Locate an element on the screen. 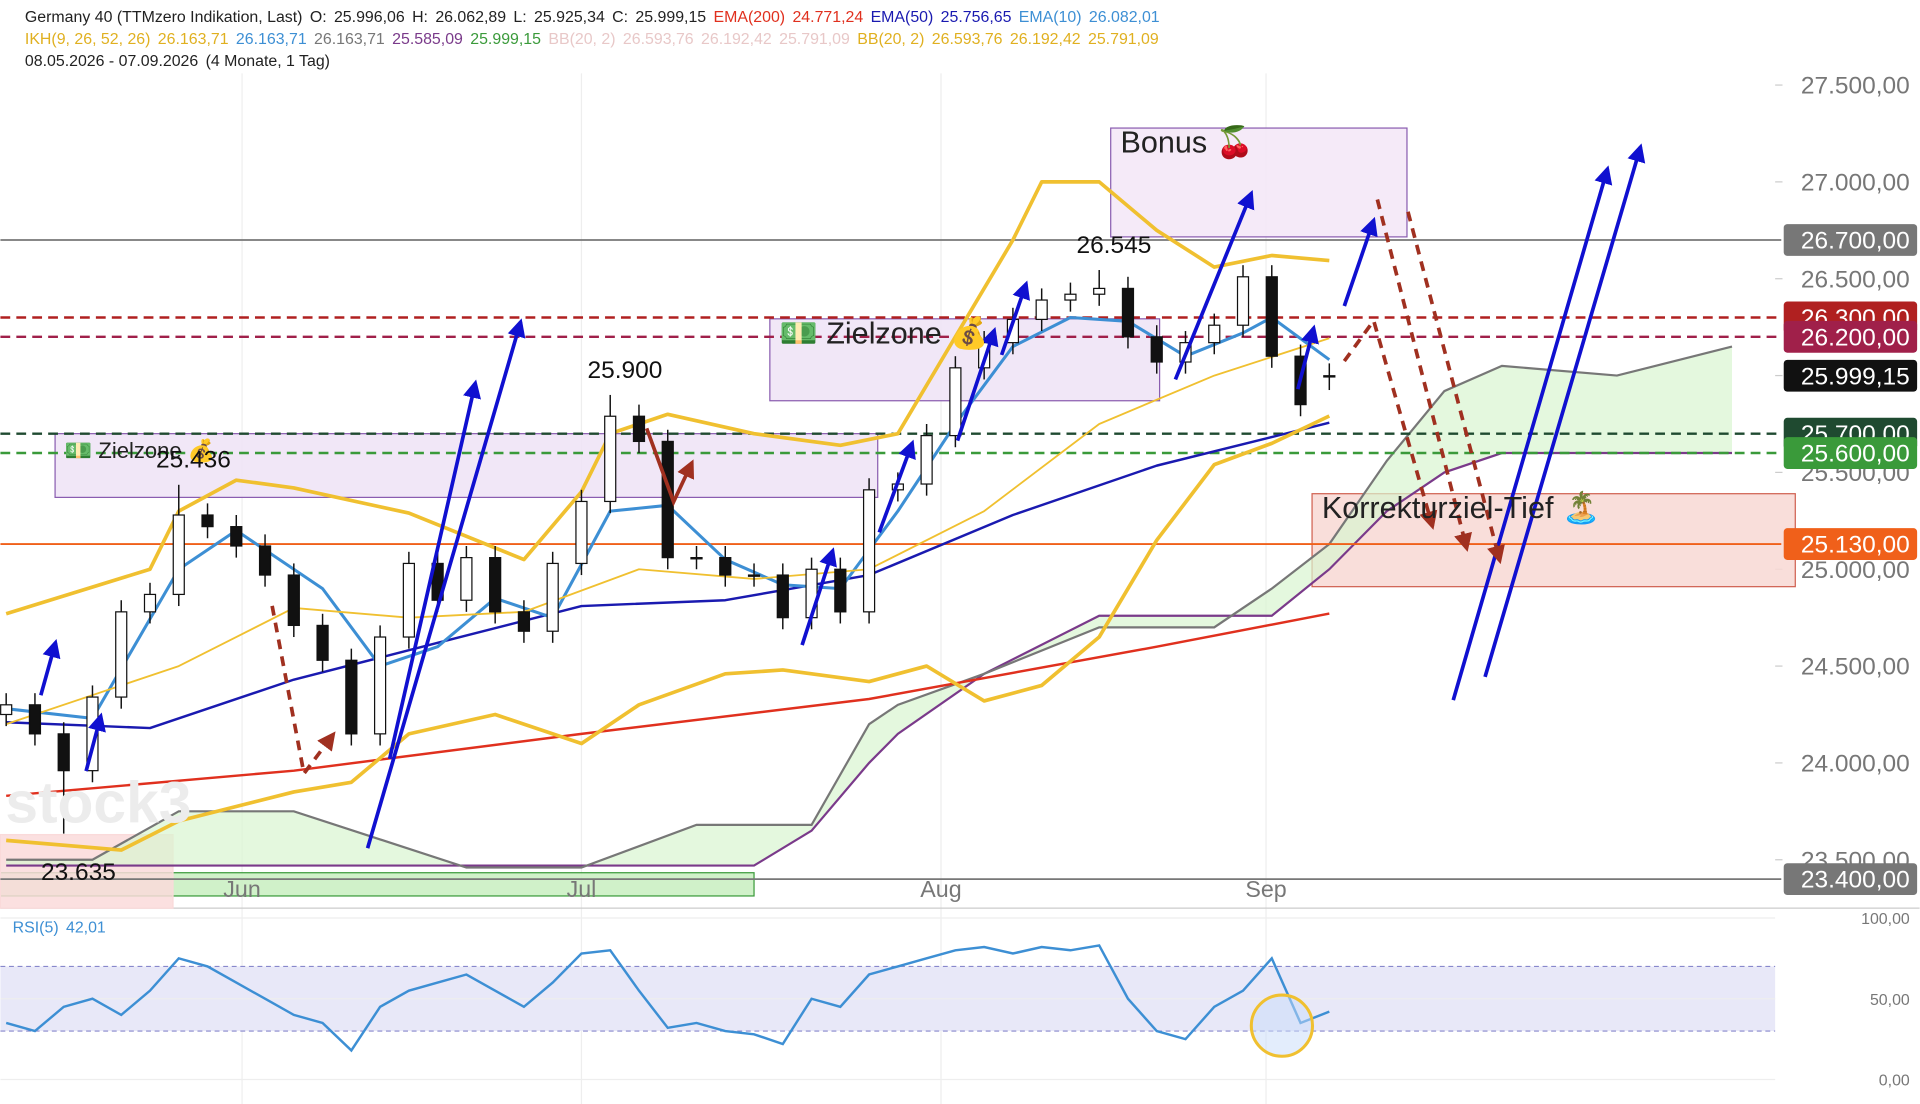  indicator-line is located at coordinates (668, 705).